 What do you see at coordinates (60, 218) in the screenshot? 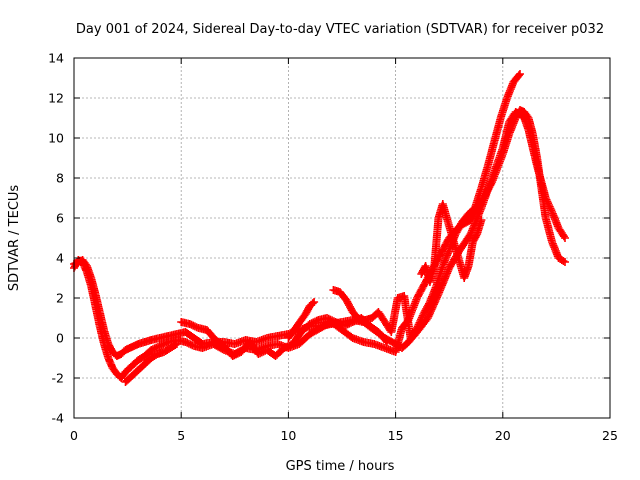
I see `y-tick-label: 6` at bounding box center [60, 218].